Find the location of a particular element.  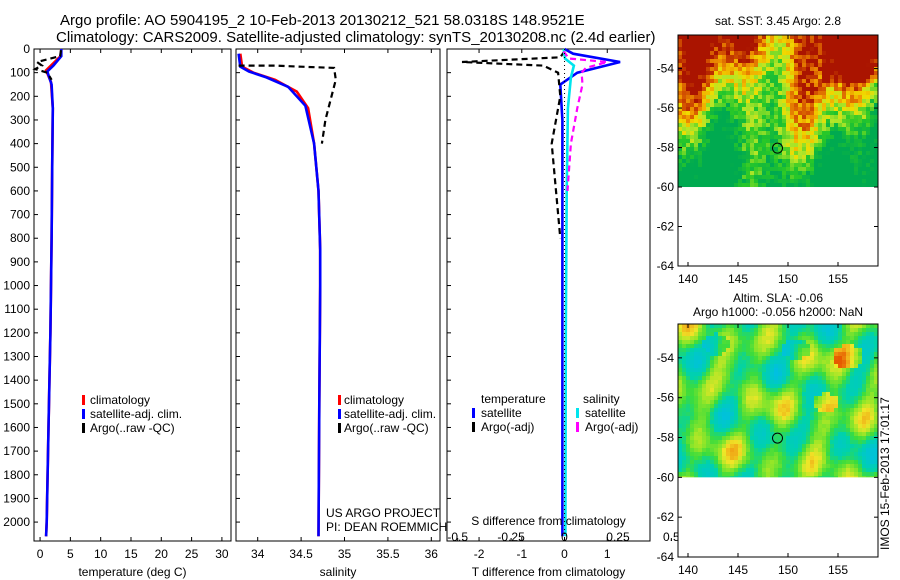

series-line-satellite-adj-clim- is located at coordinates (279, 295).